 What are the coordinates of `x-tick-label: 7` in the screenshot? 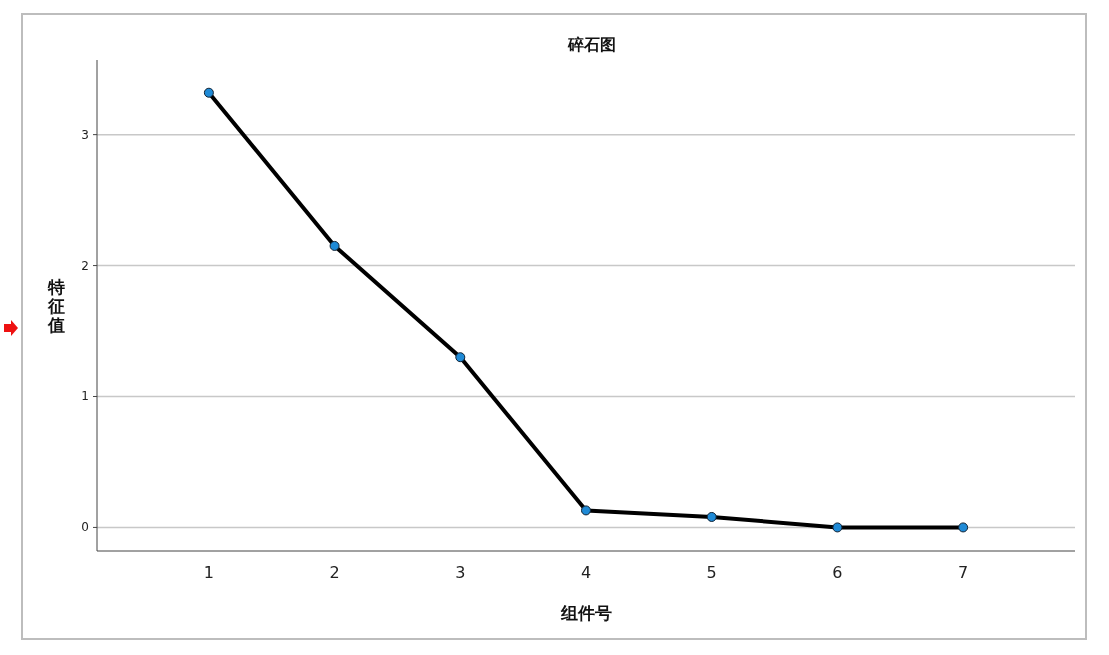 It's located at (963, 572).